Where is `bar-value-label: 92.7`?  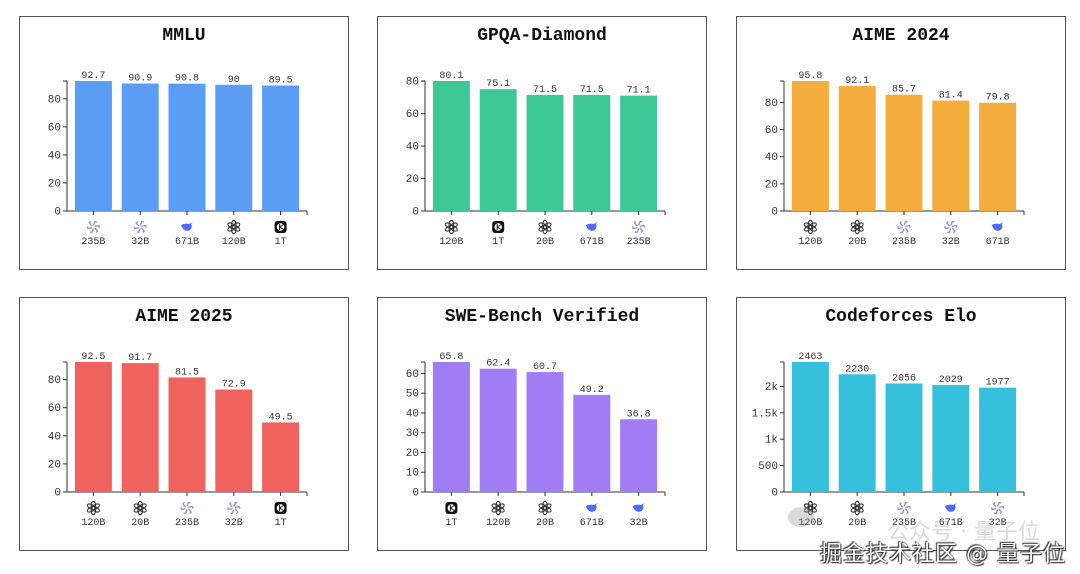
bar-value-label: 92.7 is located at coordinates (93, 76).